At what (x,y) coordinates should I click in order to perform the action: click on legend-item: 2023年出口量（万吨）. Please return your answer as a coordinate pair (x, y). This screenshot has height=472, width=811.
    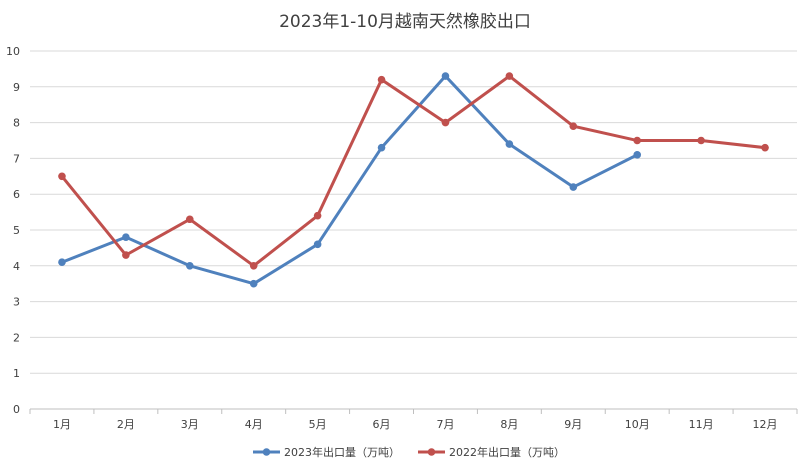
    Looking at the image, I should click on (326, 452).